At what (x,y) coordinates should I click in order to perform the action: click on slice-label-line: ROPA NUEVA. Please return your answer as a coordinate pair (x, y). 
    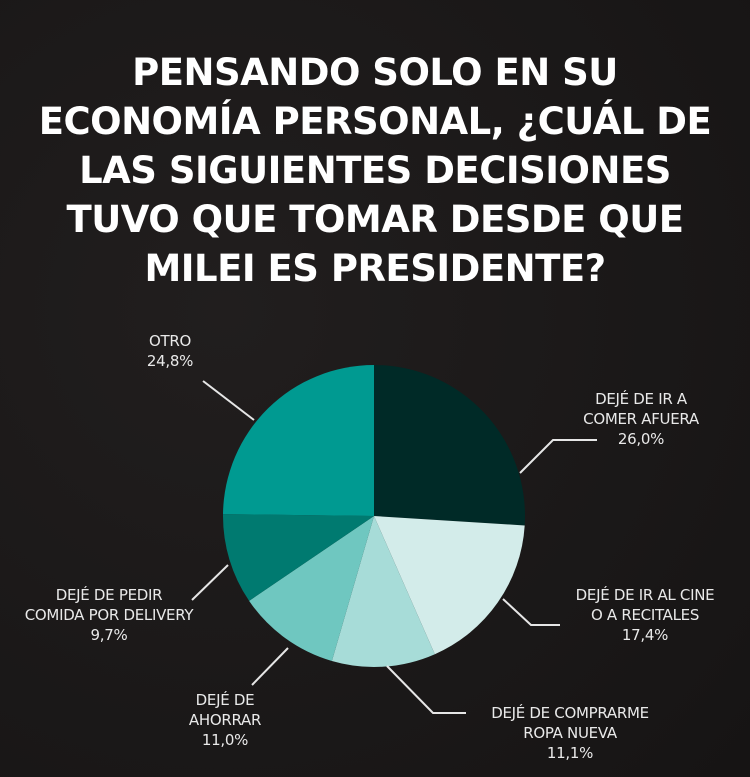
    Looking at the image, I should click on (570, 733).